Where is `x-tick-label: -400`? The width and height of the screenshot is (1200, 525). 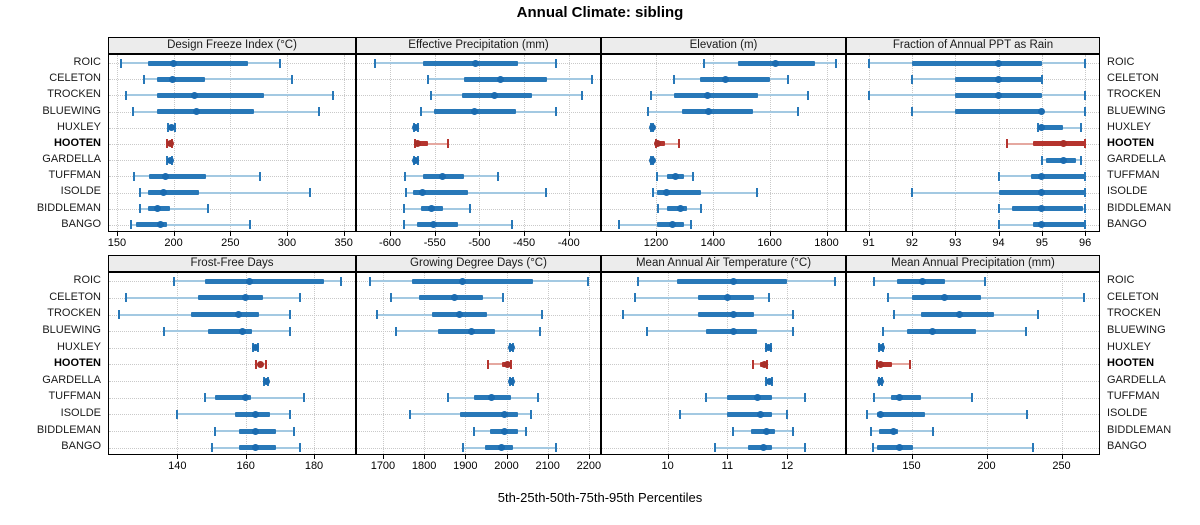 x-tick-label: -400 is located at coordinates (568, 243).